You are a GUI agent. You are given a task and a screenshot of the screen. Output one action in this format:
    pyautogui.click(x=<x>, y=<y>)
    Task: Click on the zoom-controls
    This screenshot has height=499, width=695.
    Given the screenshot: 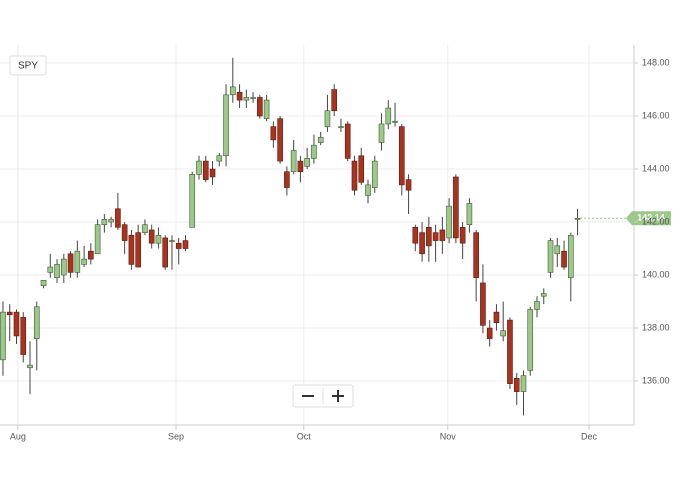 What is the action you would take?
    pyautogui.click(x=323, y=396)
    